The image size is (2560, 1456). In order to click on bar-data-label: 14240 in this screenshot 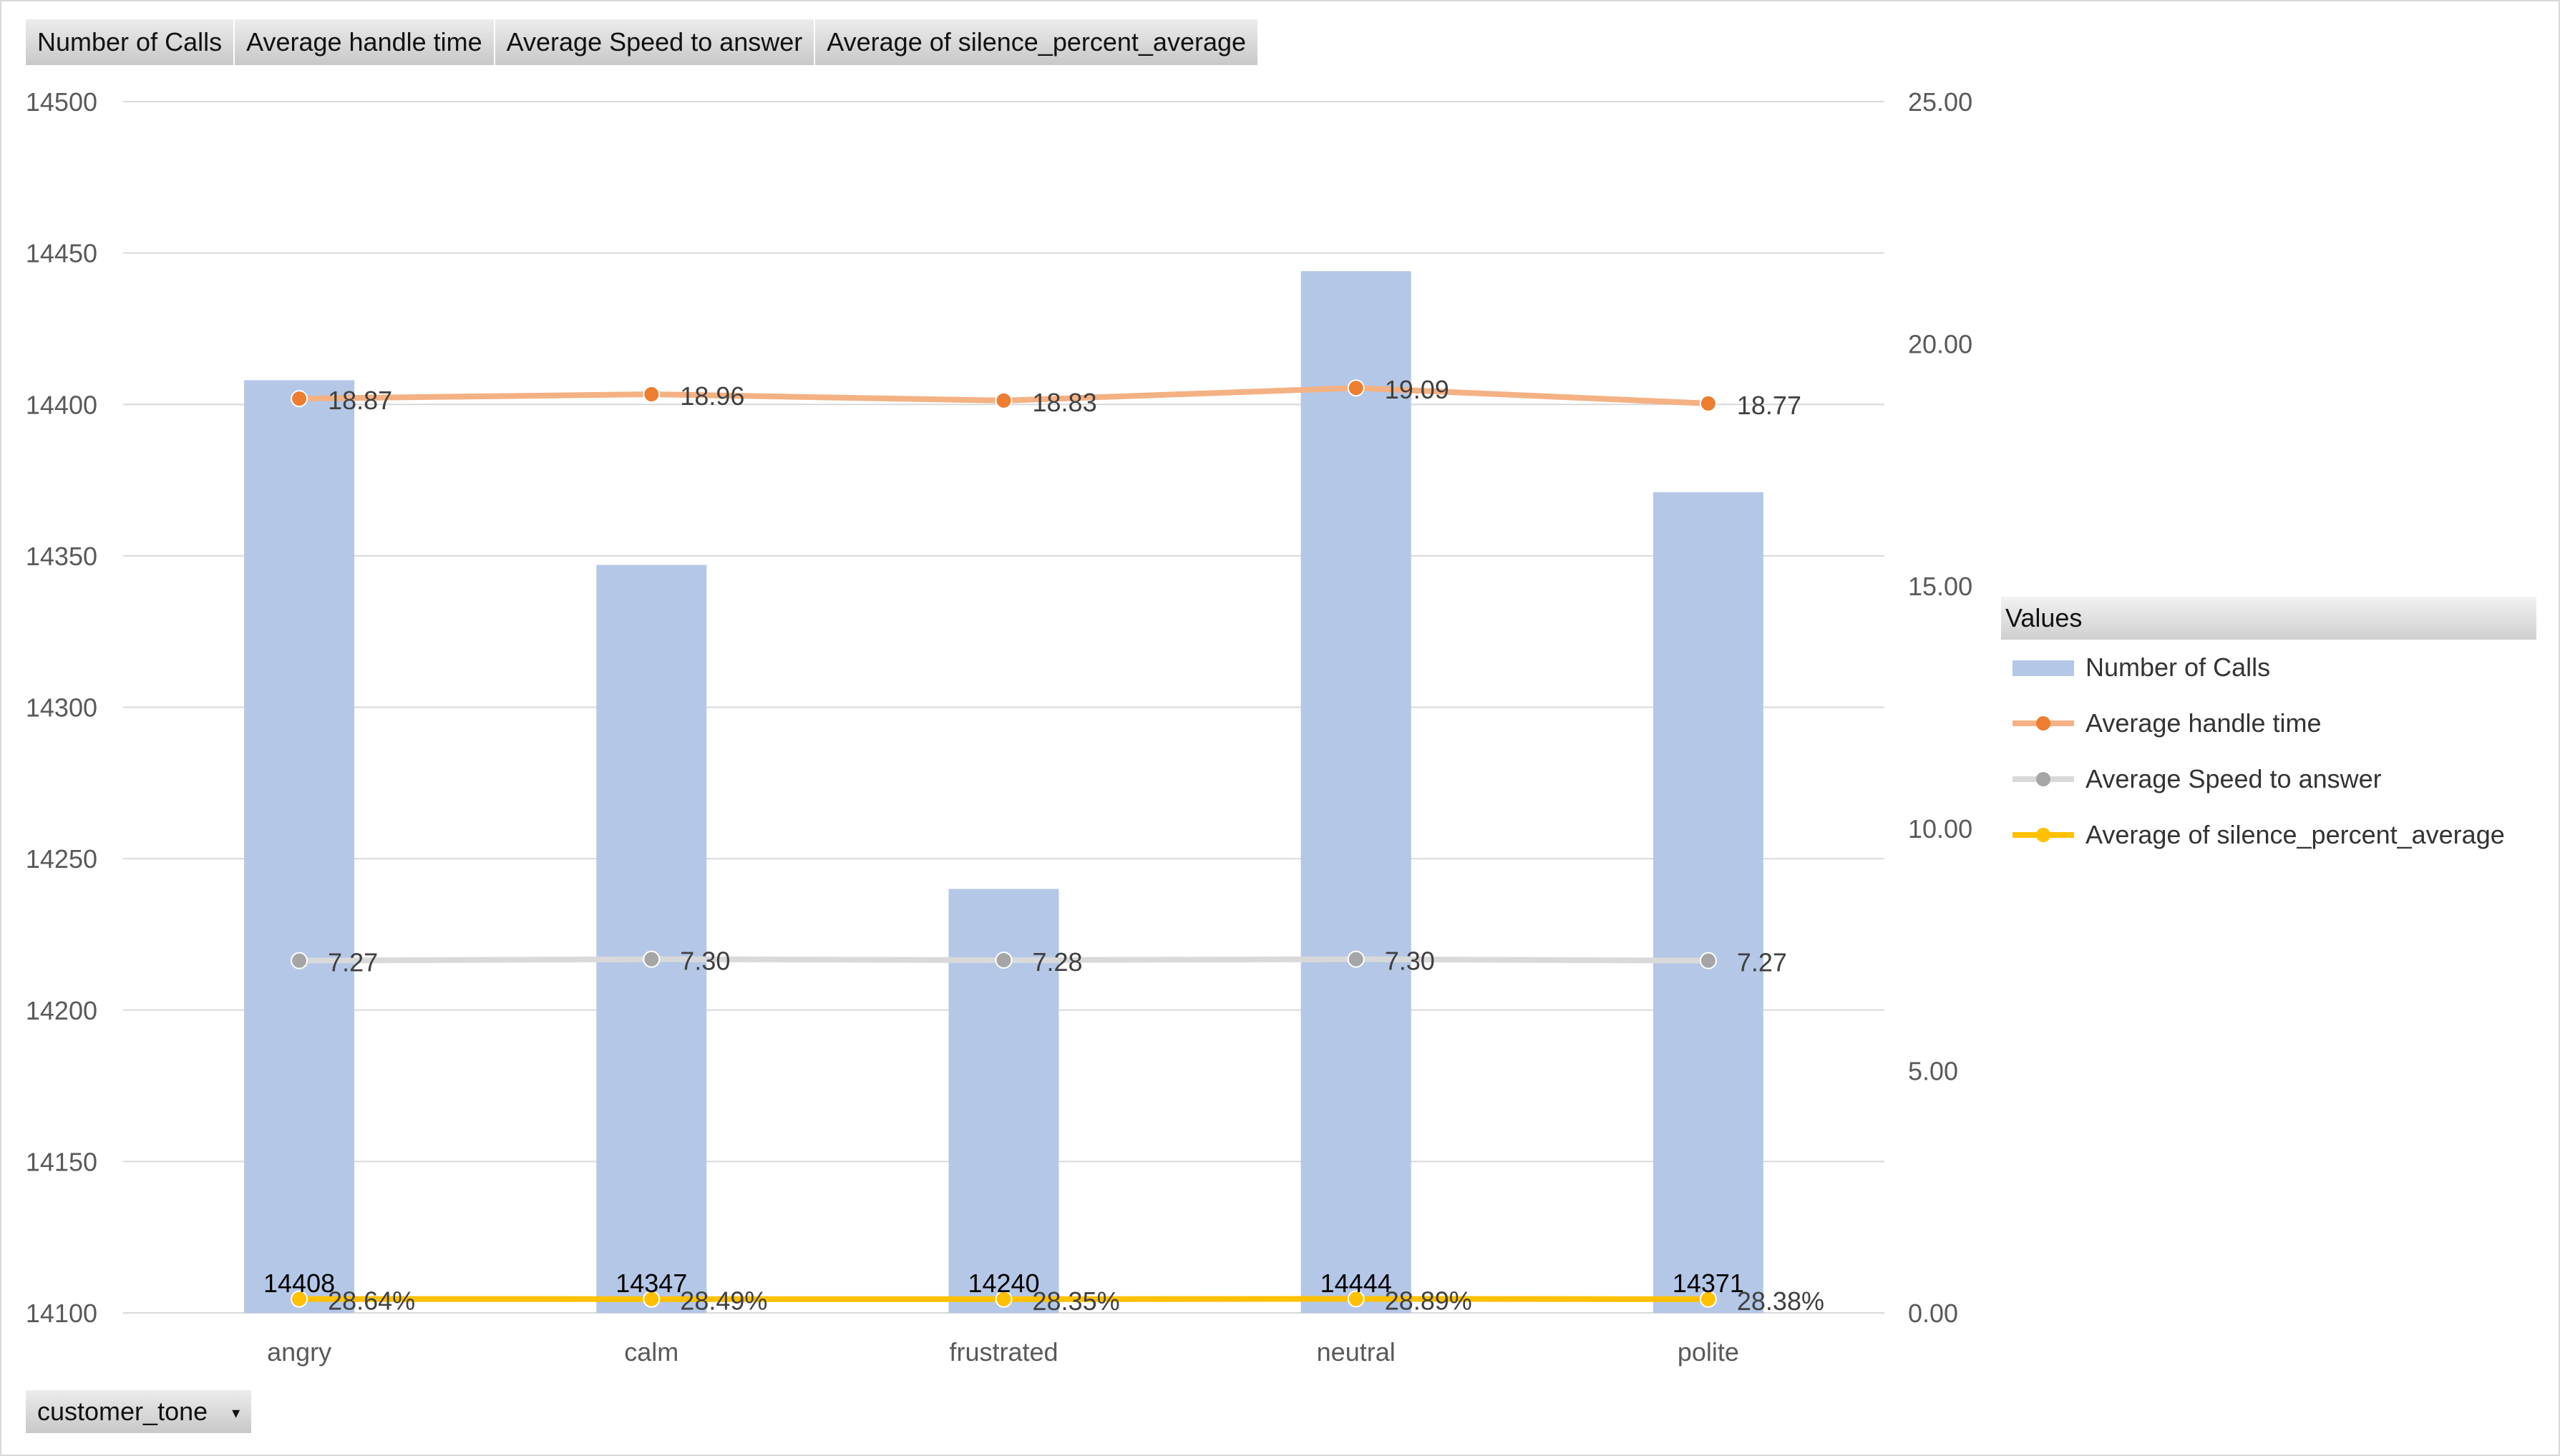, I will do `click(1004, 1283)`.